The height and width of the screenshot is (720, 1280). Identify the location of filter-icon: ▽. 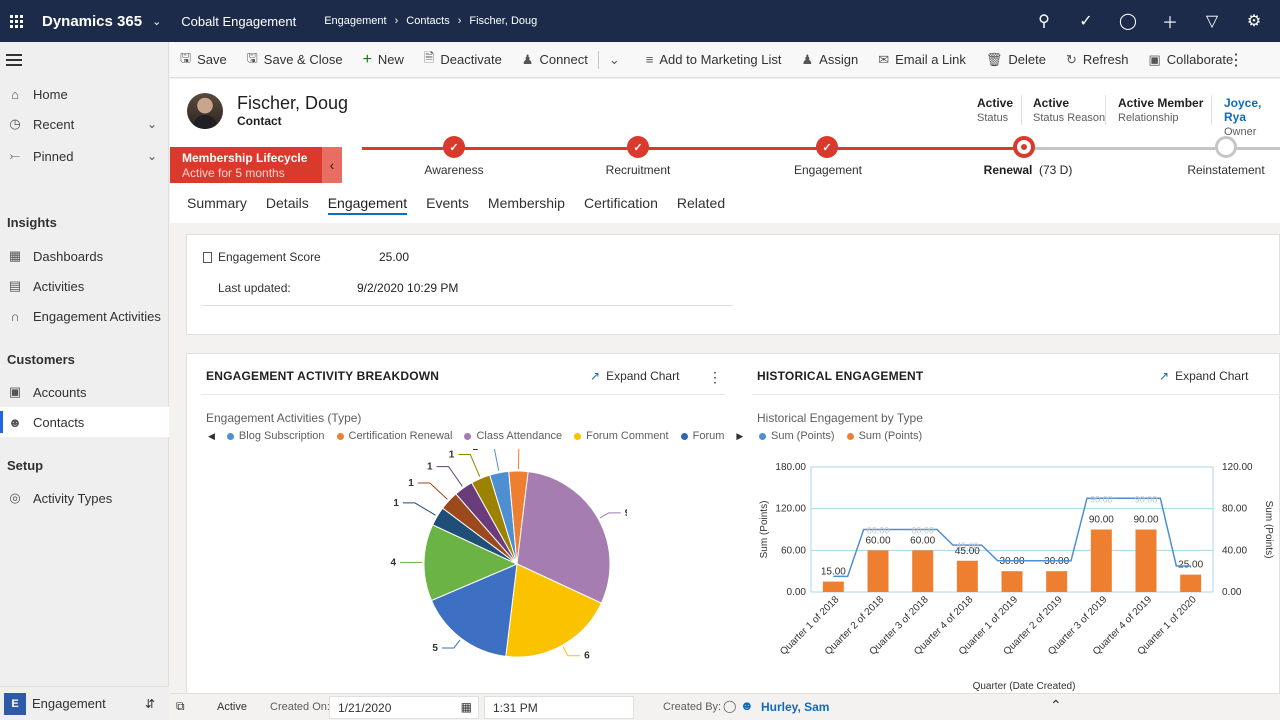
(1212, 21).